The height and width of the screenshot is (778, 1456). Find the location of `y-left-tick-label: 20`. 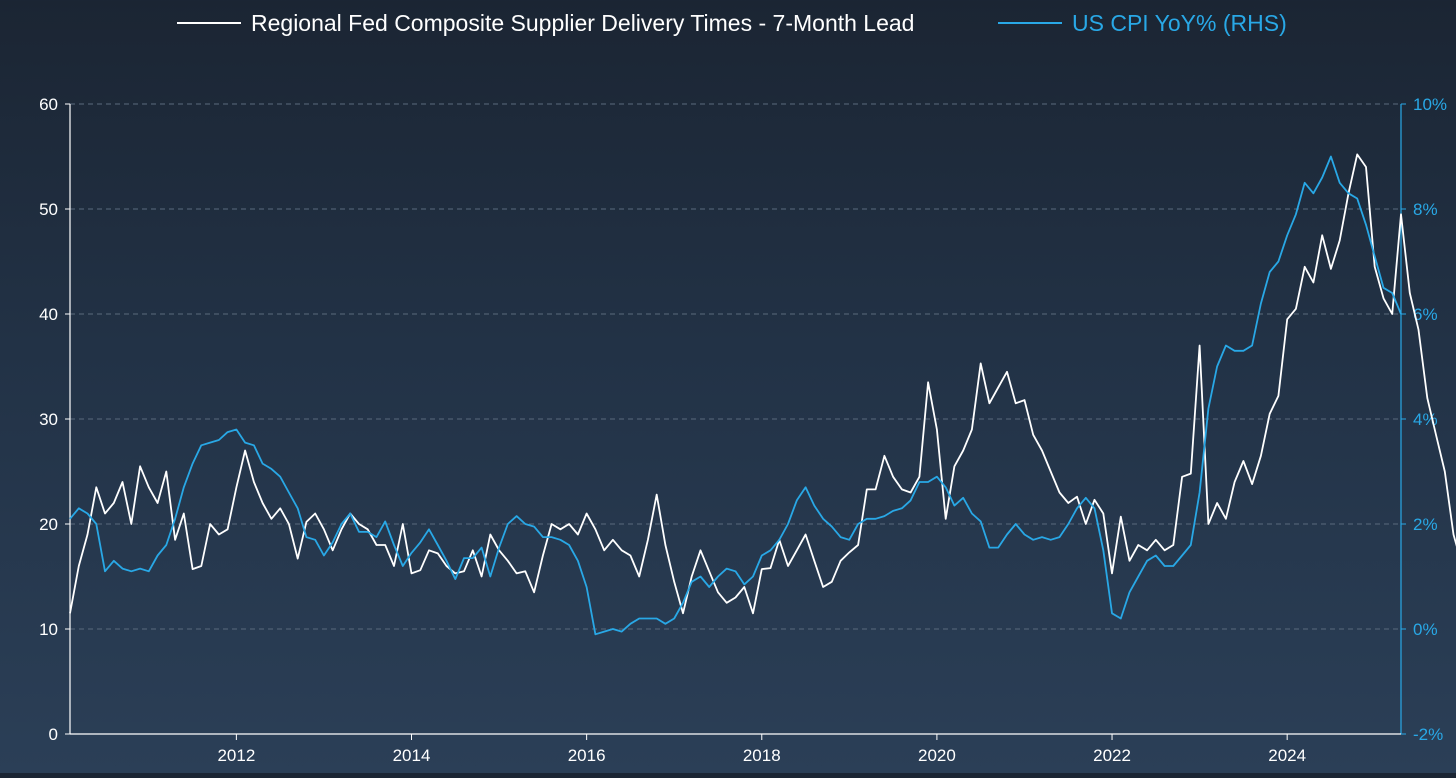

y-left-tick-label: 20 is located at coordinates (48, 524).